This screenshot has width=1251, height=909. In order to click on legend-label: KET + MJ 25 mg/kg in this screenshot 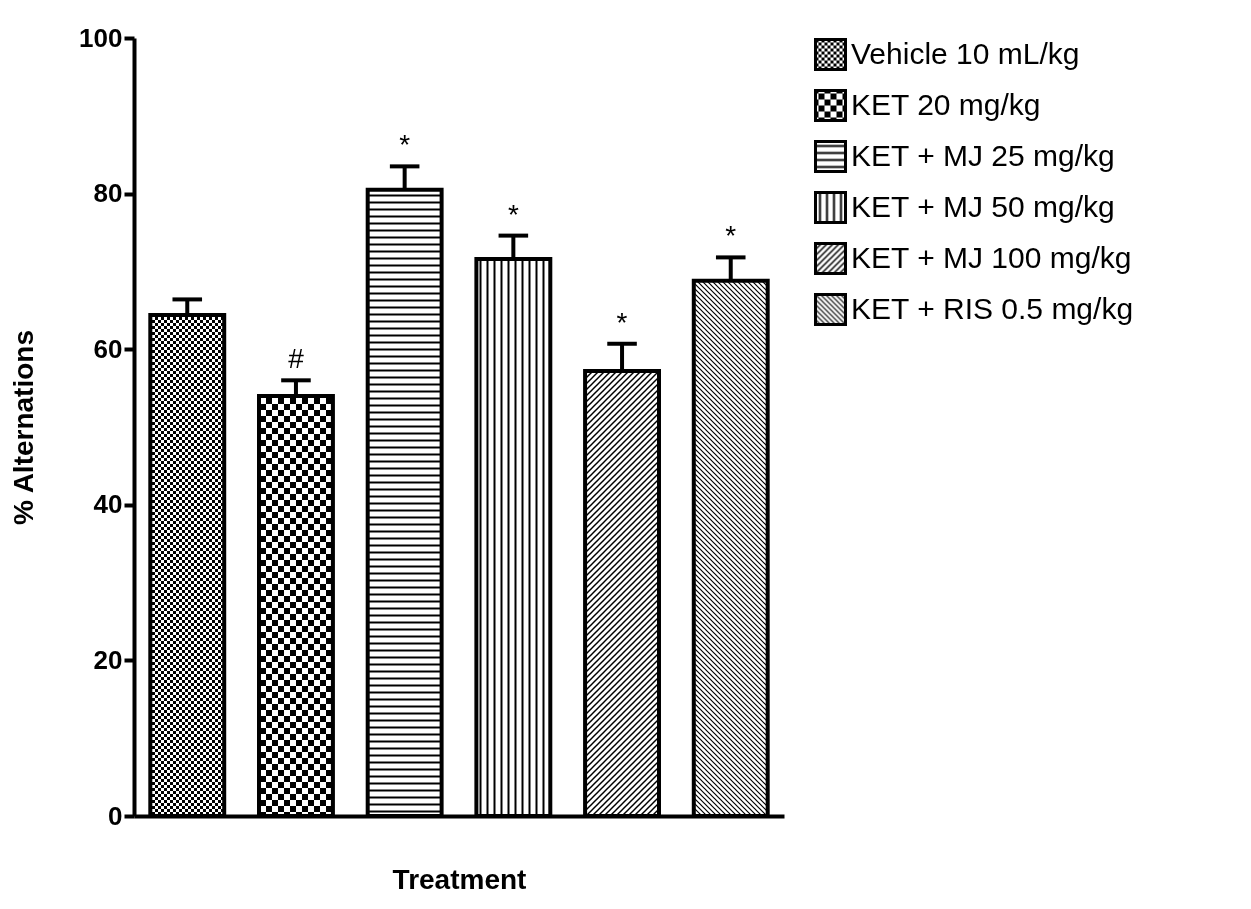, I will do `click(983, 155)`.